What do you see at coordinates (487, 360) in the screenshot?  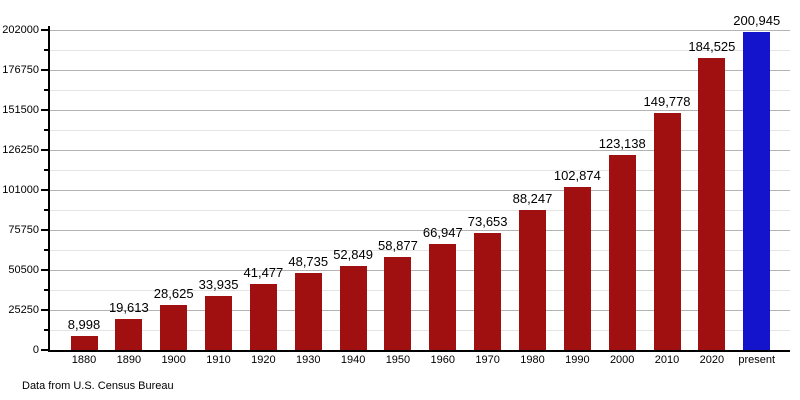 I see `x-axis-label-1970: 1970` at bounding box center [487, 360].